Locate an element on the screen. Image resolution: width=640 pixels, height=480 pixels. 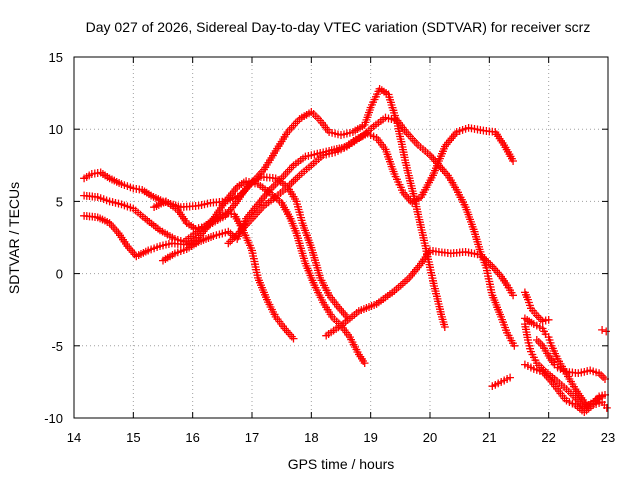
x-tick-label: 23 is located at coordinates (608, 437).